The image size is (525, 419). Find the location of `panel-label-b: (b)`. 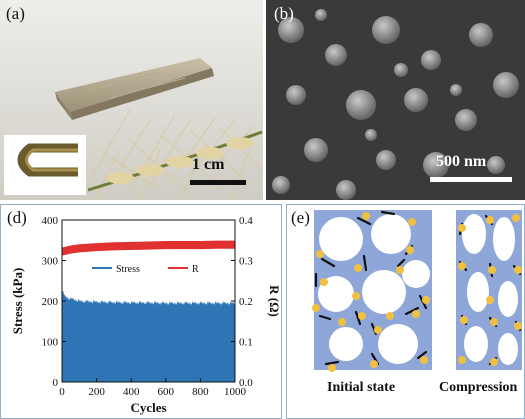

panel-label-b: (b) is located at coordinates (284, 13).